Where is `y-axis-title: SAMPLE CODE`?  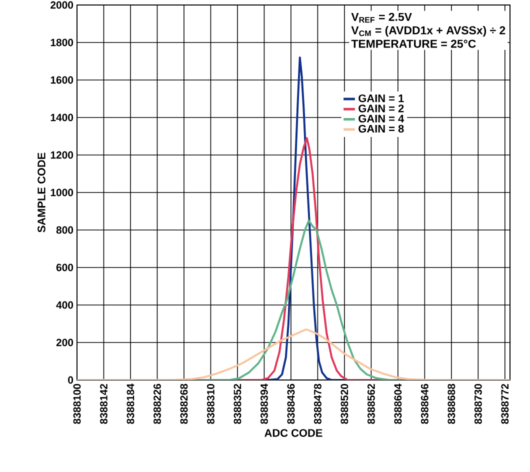
y-axis-title: SAMPLE CODE is located at coordinates (42, 192).